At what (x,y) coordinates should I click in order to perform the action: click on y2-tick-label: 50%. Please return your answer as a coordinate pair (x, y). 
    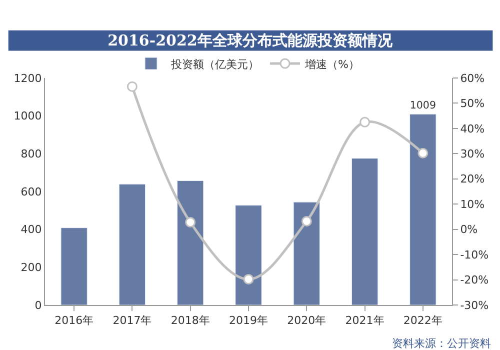
    Looking at the image, I should click on (472, 103).